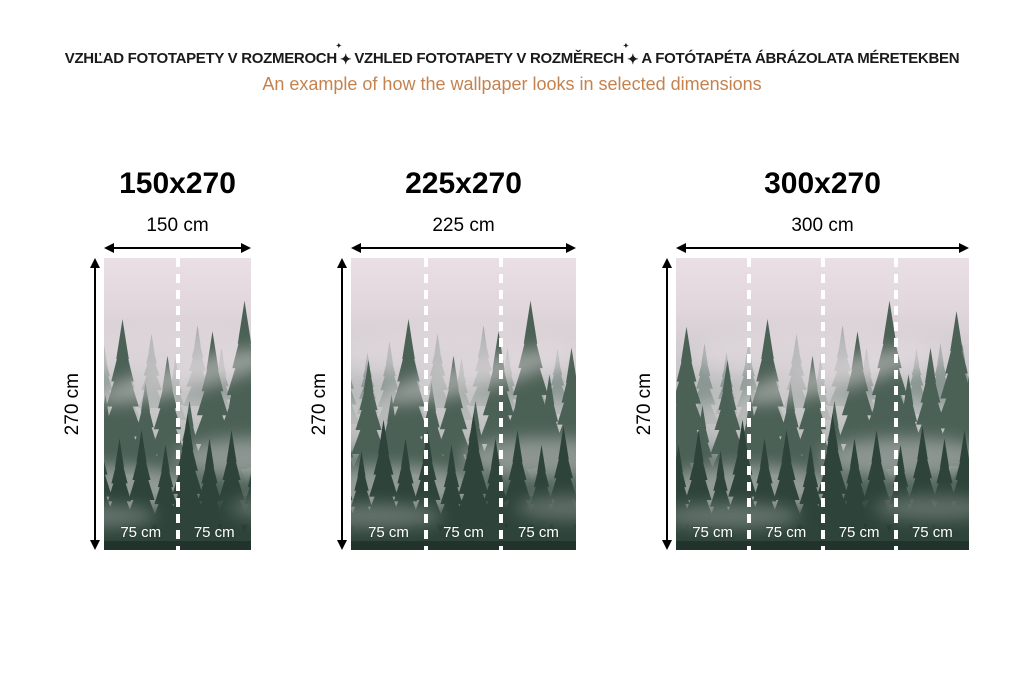 Image resolution: width=1024 pixels, height=680 pixels. Describe the element at coordinates (463, 225) in the screenshot. I see `width-value-label: 225 cm` at that location.